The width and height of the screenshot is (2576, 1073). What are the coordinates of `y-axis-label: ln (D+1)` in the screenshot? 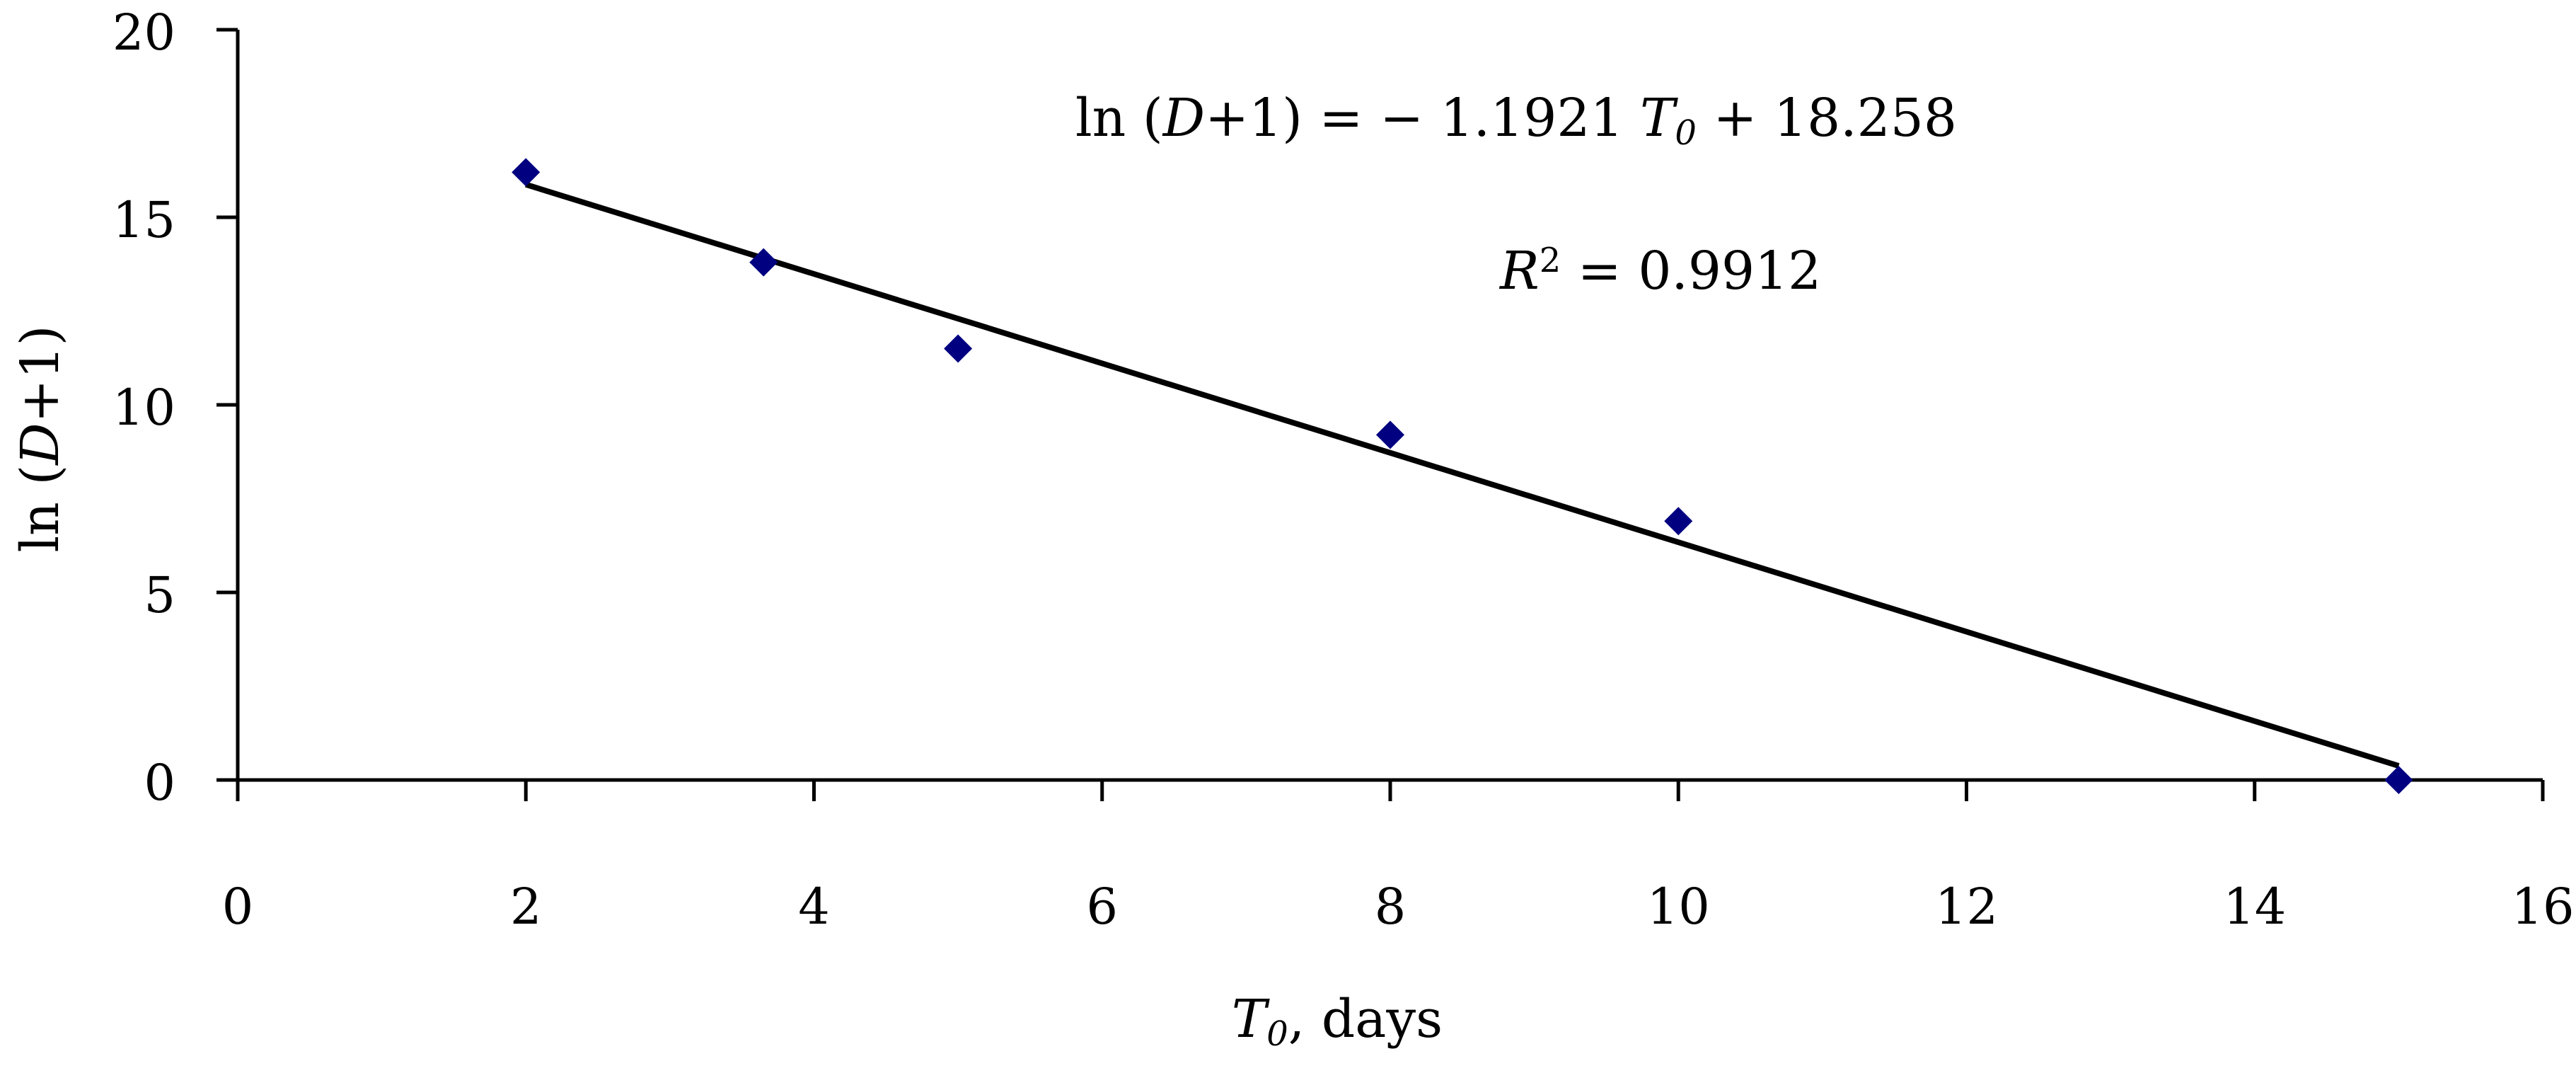 It's located at (40, 438).